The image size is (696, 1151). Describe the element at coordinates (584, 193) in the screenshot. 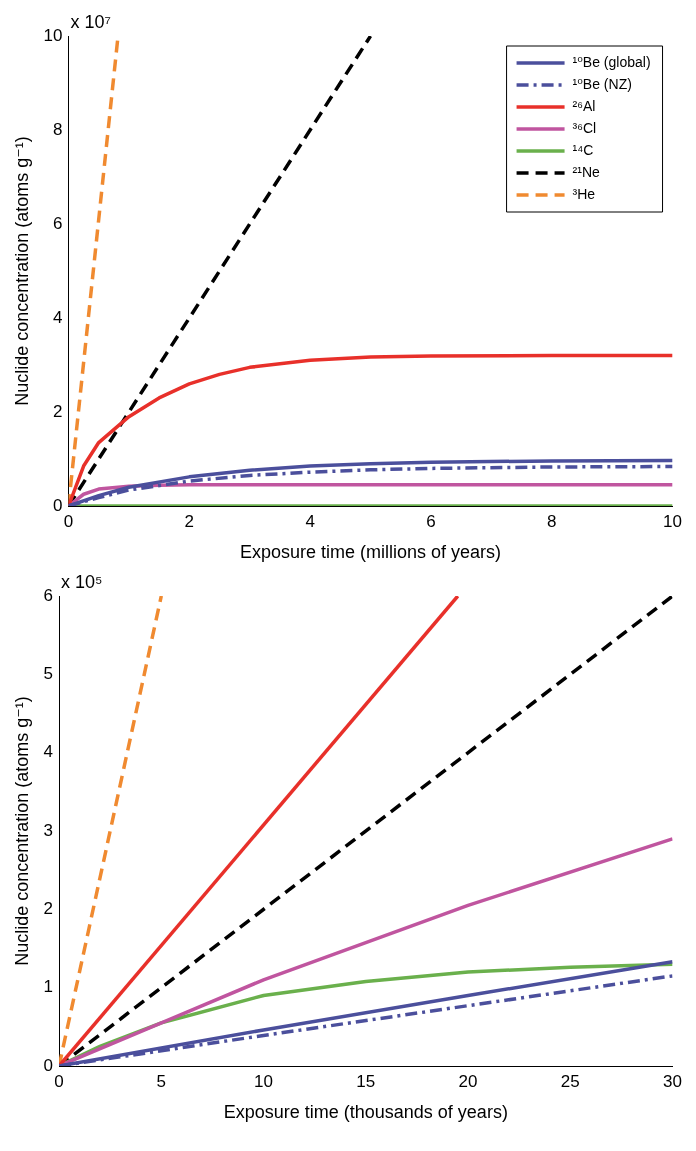

I see `legend-label: ³He` at that location.